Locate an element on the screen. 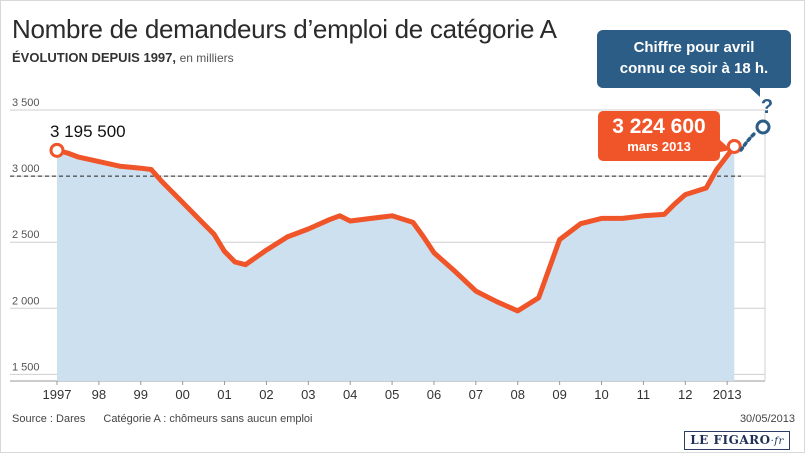  y-tick-label-1500: 1 500 is located at coordinates (26, 367).